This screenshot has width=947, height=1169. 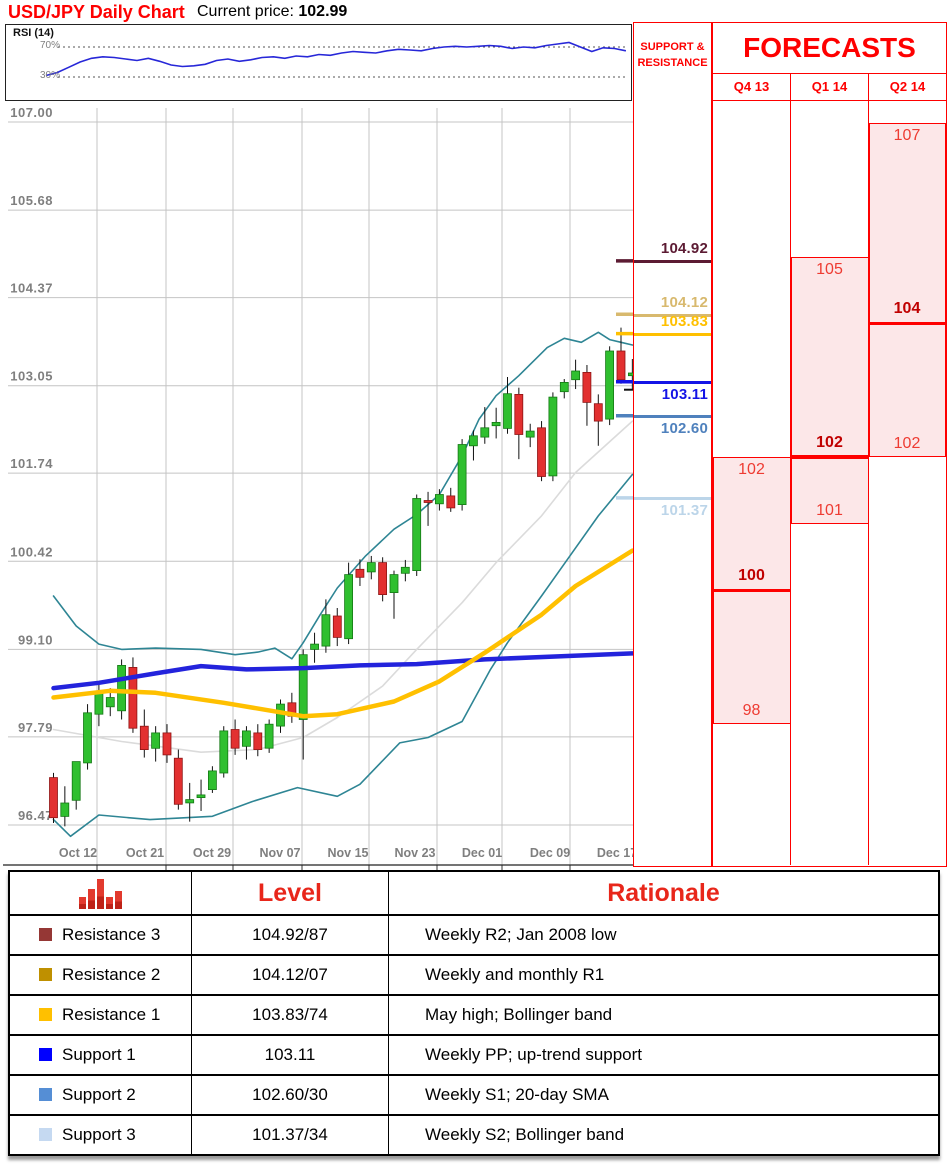 What do you see at coordinates (111, 934) in the screenshot?
I see `level-name: Resistance 3` at bounding box center [111, 934].